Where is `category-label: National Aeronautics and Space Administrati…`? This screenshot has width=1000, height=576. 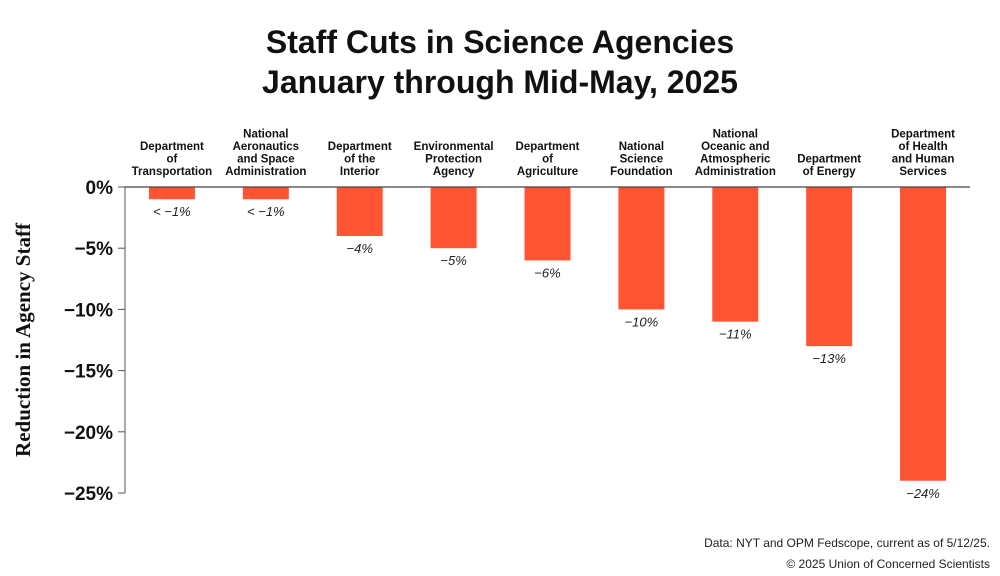
category-label: National Aeronautics and Space Administrati… is located at coordinates (265, 154).